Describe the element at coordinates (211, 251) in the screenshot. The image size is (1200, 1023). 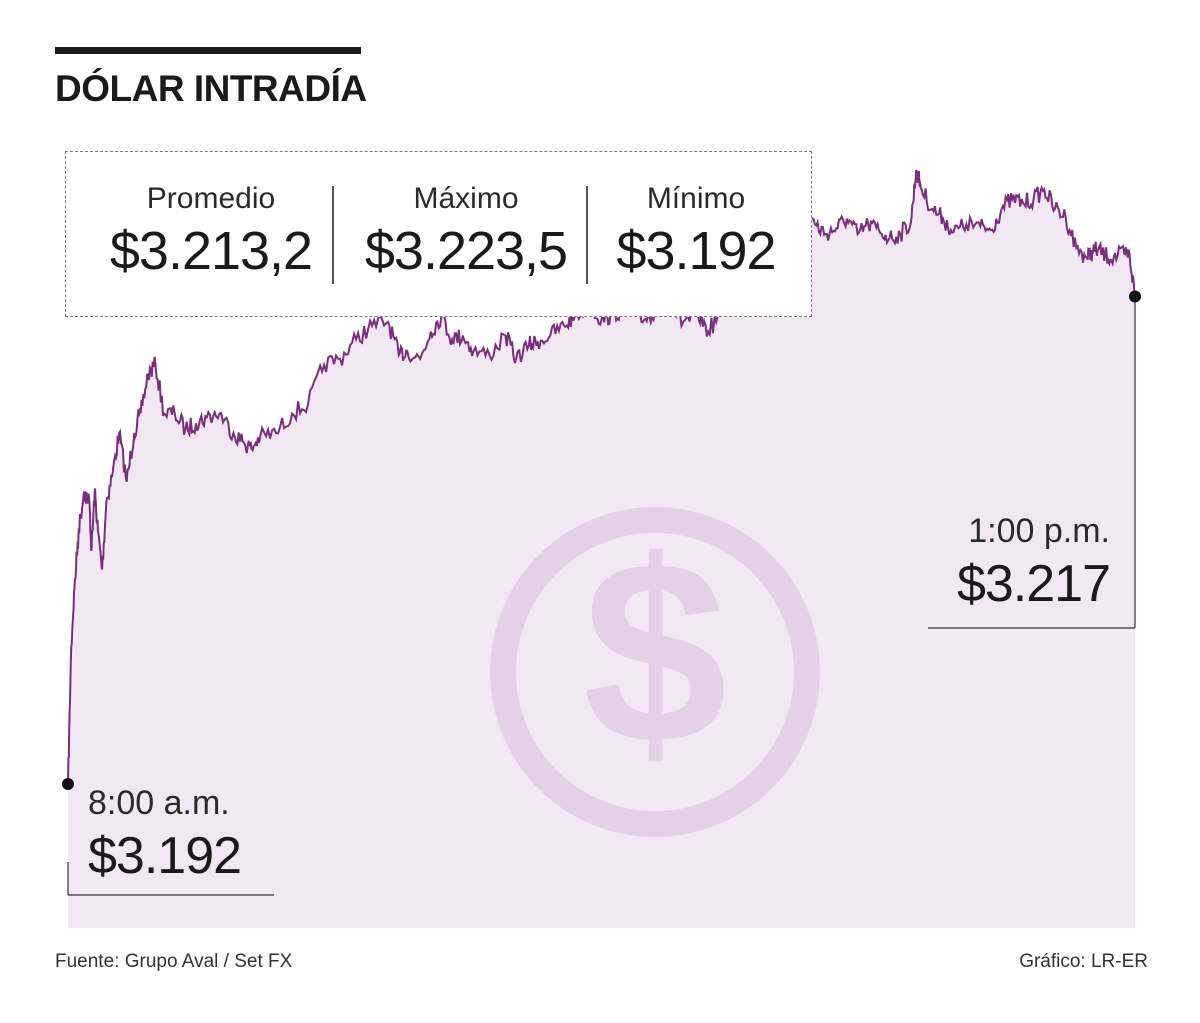
I see `stat-average-value: $3.213,2` at that location.